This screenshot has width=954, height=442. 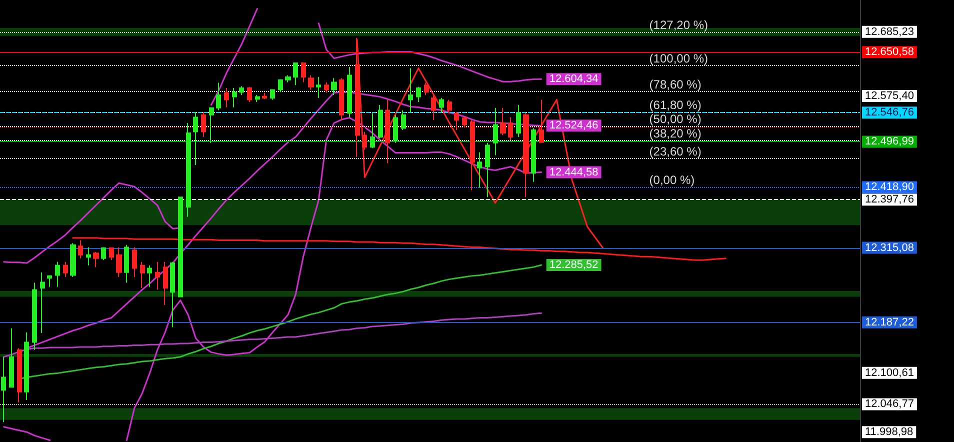 What do you see at coordinates (889, 322) in the screenshot?
I see `ref-line-label: 12.187,22` at bounding box center [889, 322].